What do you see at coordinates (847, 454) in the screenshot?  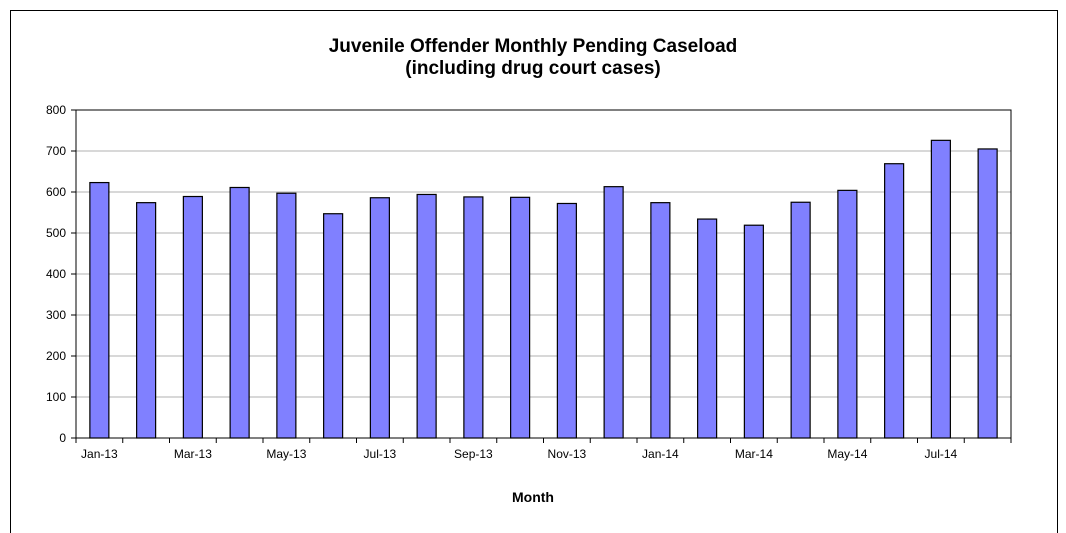 I see `x-tick-label: May-14` at bounding box center [847, 454].